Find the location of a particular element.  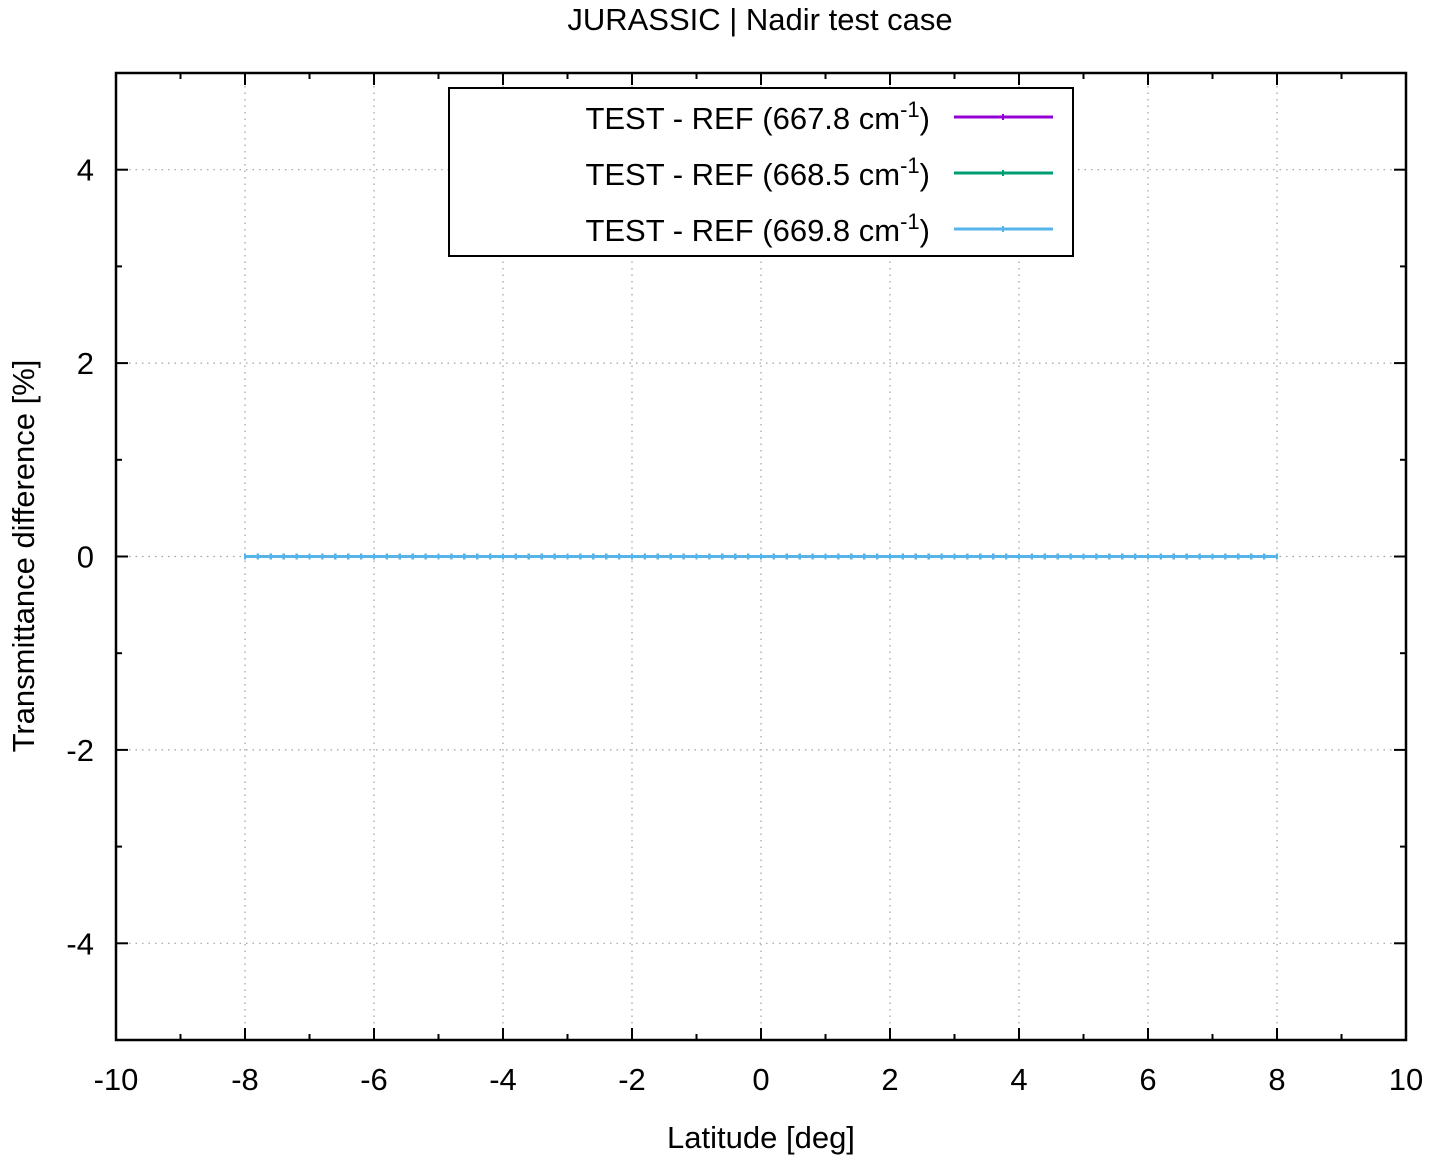

y-tick-label: -4 is located at coordinates (80, 943).